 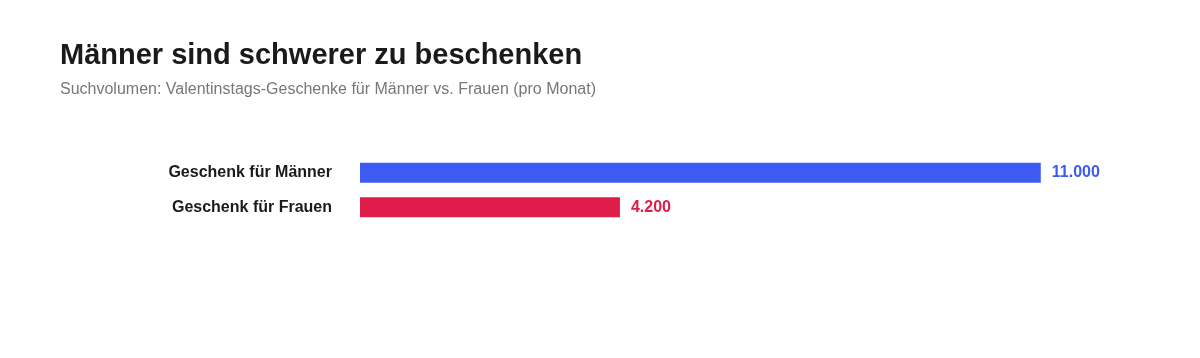 I want to click on chart-subtitle: Suchvolumen: Valentinstags-Geschenke für Männer vs. Frauen (pro Monat), so click(x=328, y=89).